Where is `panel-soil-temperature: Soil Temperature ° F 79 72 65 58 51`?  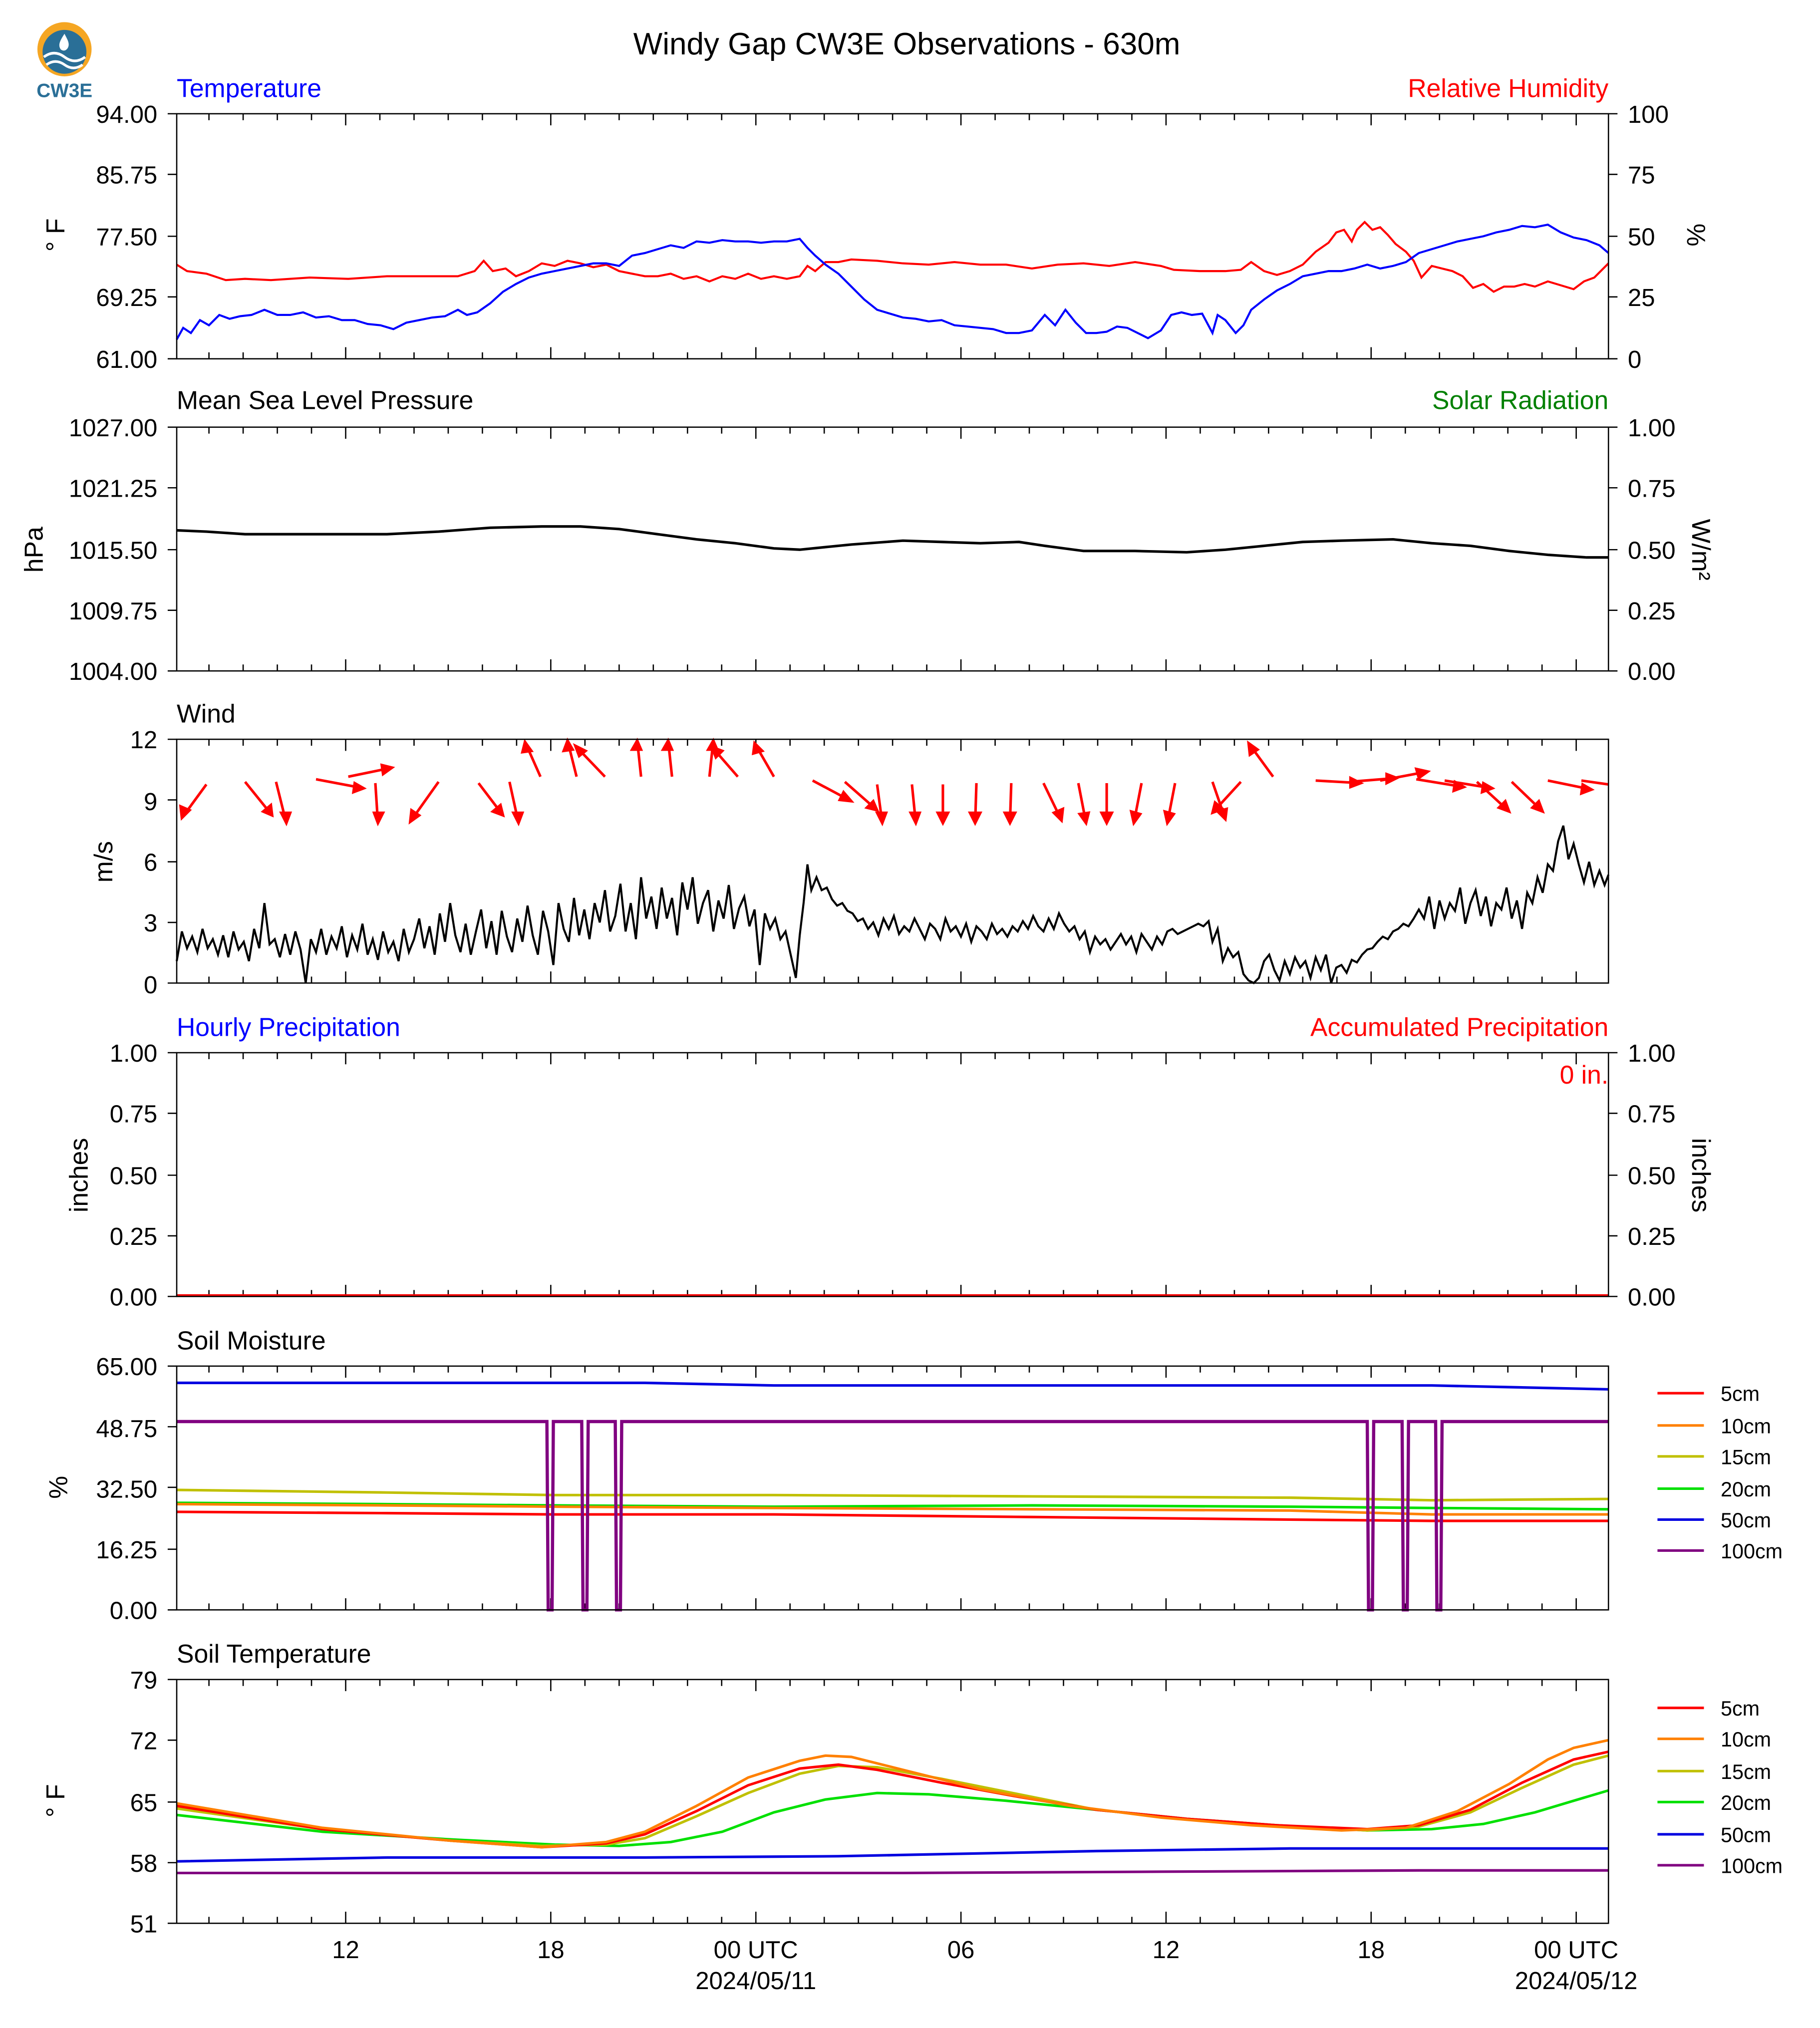 panel-soil-temperature: Soil Temperature ° F 79 72 65 58 51 is located at coordinates (825, 1788).